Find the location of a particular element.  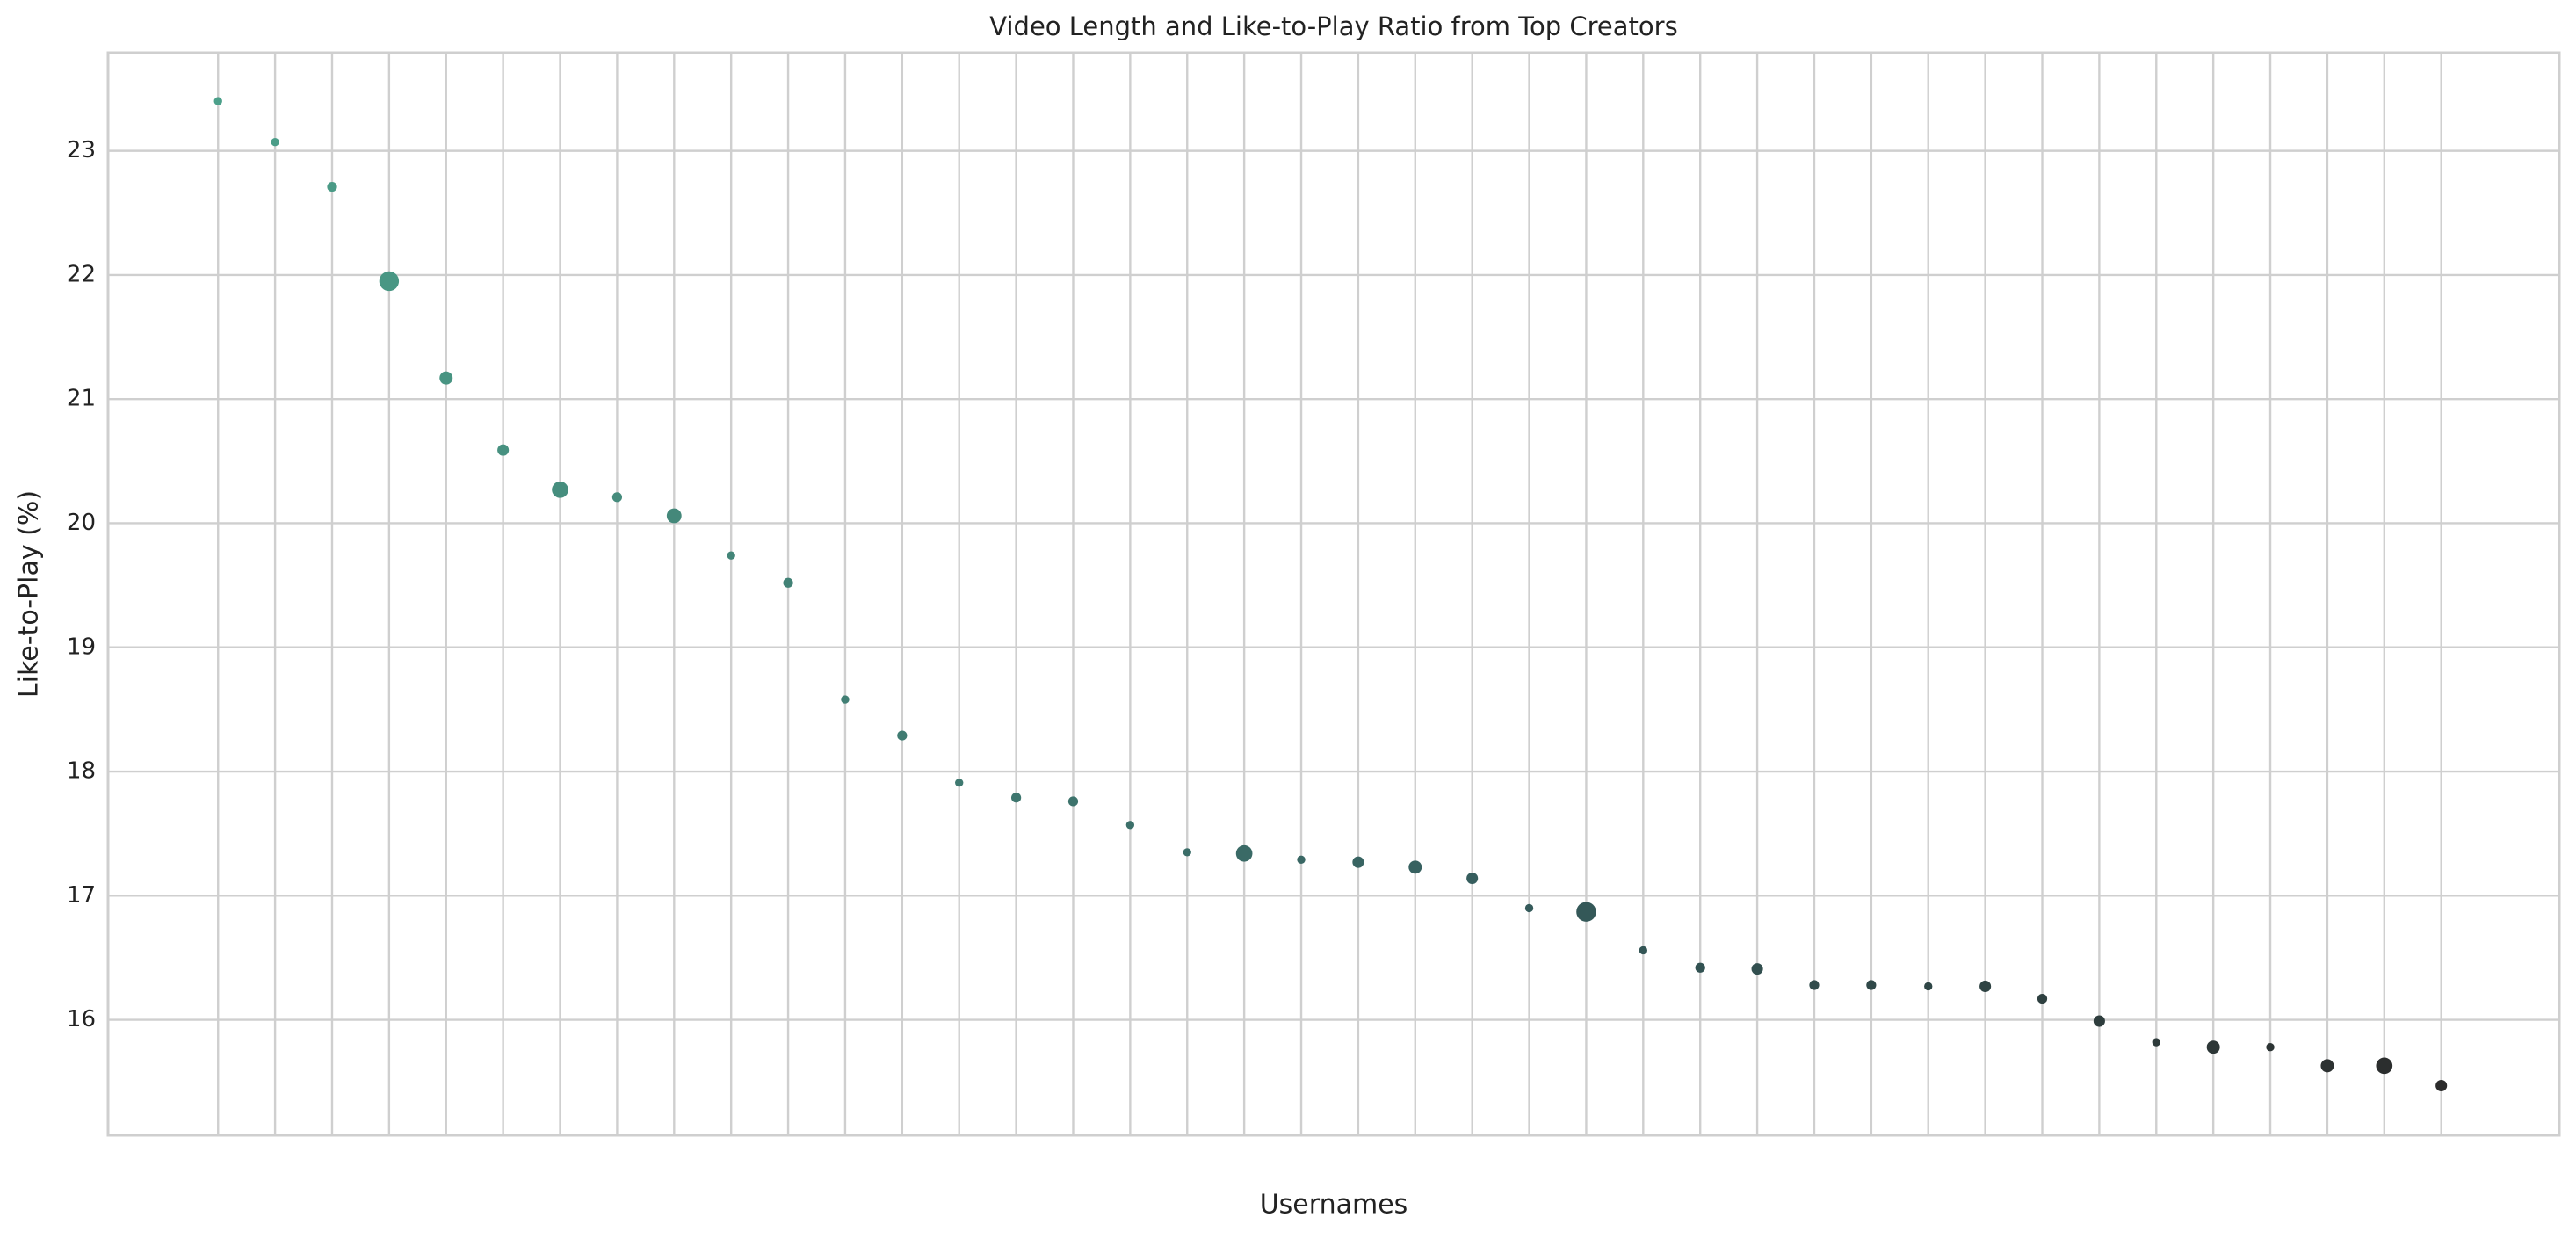

y-tick-label: 16 is located at coordinates (81, 1019).